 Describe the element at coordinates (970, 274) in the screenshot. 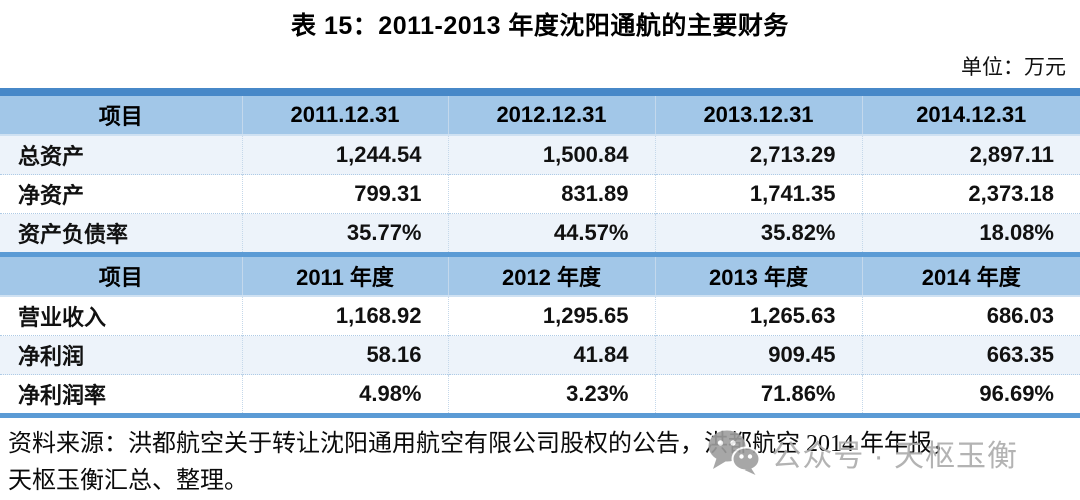

I see `column-header: 2014 年度` at that location.